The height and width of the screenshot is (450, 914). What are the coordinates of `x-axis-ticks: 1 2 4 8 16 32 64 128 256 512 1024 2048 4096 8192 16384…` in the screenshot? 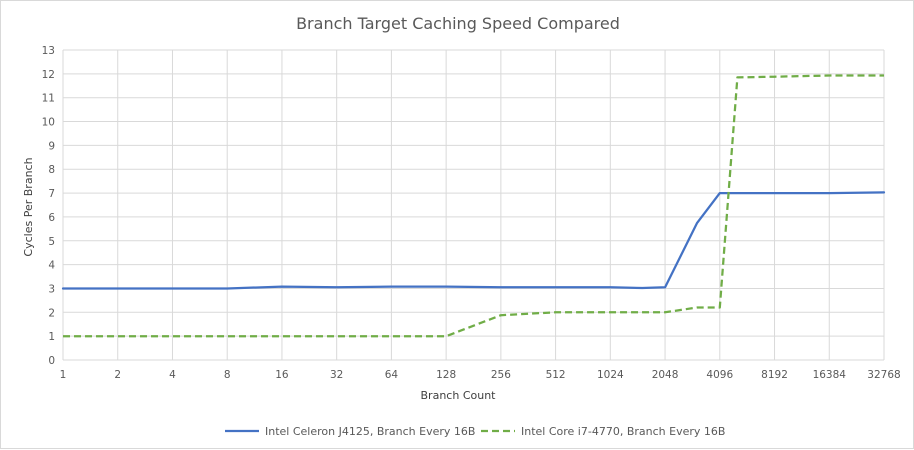 It's located at (480, 375).